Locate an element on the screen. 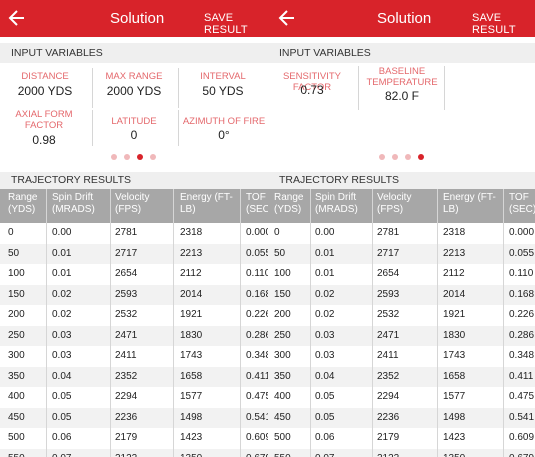 This screenshot has height=457, width=535. cell-energy: 2213 is located at coordinates (454, 253).